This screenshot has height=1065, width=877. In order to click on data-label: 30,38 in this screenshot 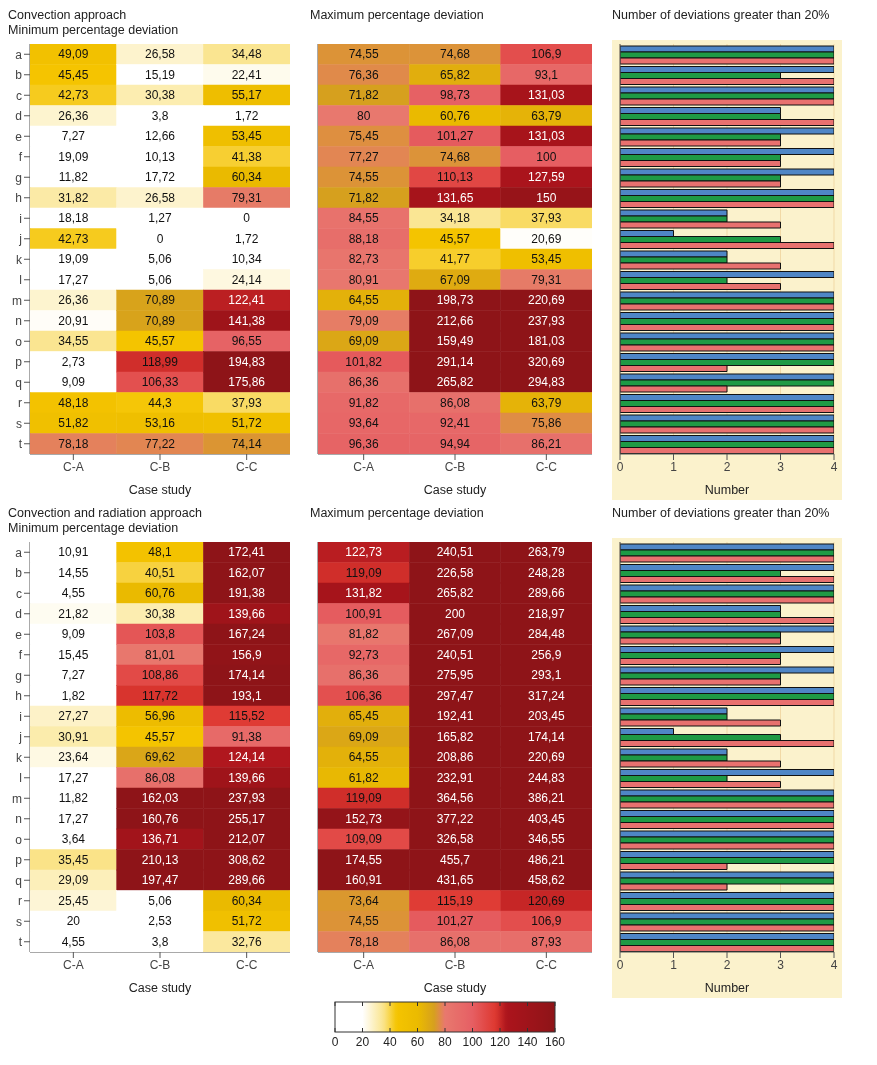, I will do `click(160, 613)`.